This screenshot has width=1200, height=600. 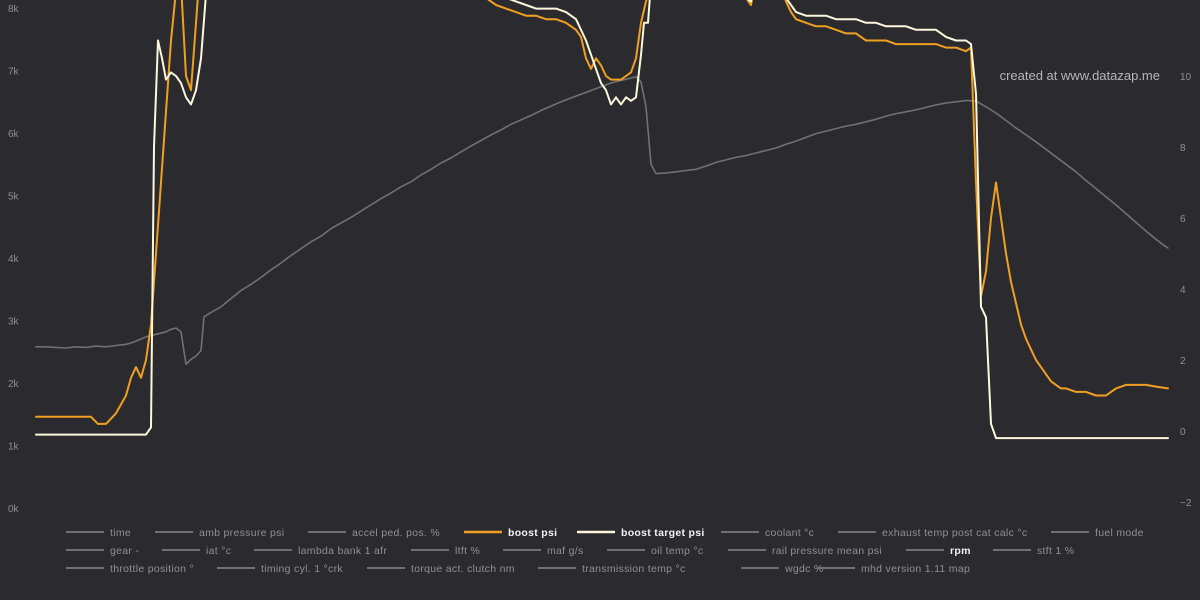 What do you see at coordinates (954, 533) in the screenshot?
I see `legend-label: exhaust temp post cat calc °c` at bounding box center [954, 533].